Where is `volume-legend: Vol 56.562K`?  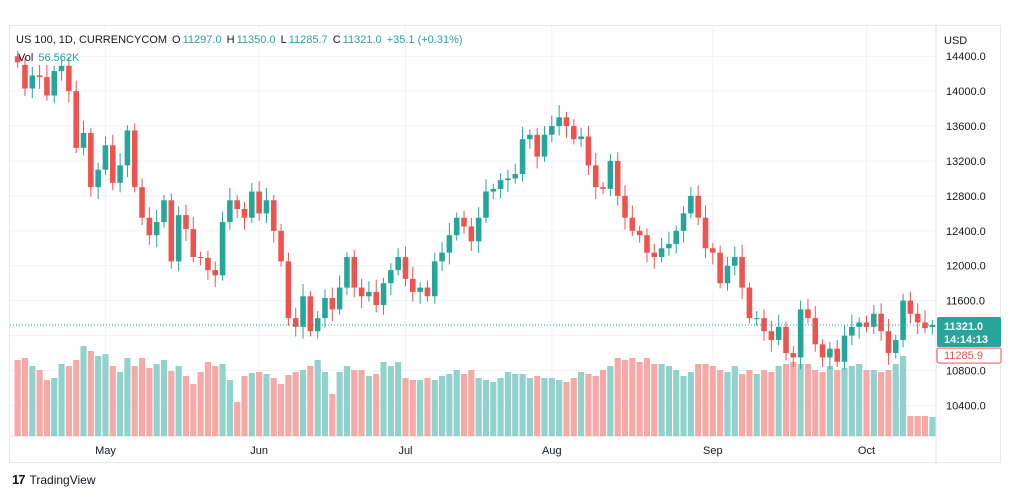 volume-legend: Vol 56.562K is located at coordinates (49, 58).